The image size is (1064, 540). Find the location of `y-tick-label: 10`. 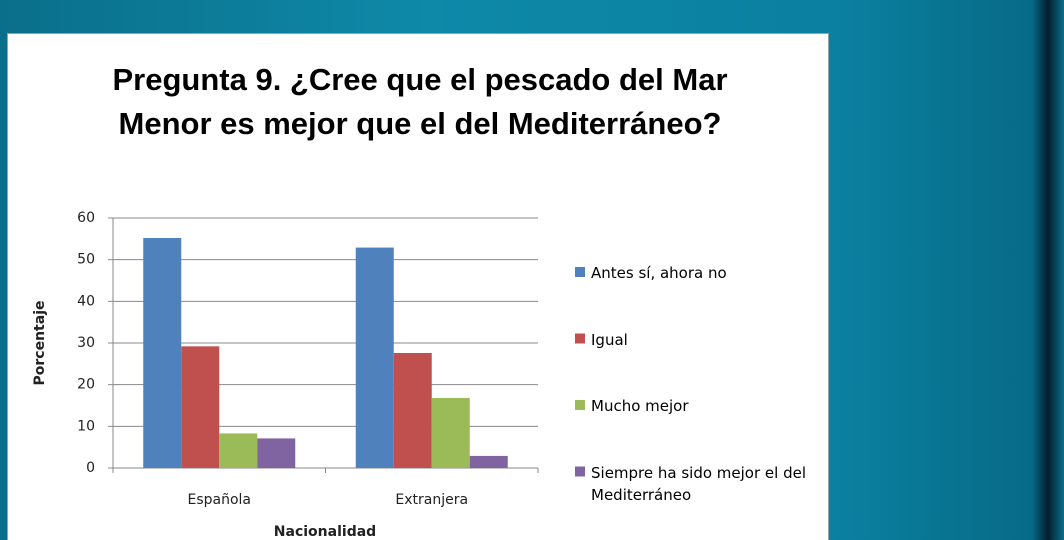

y-tick-label: 10 is located at coordinates (86, 426).